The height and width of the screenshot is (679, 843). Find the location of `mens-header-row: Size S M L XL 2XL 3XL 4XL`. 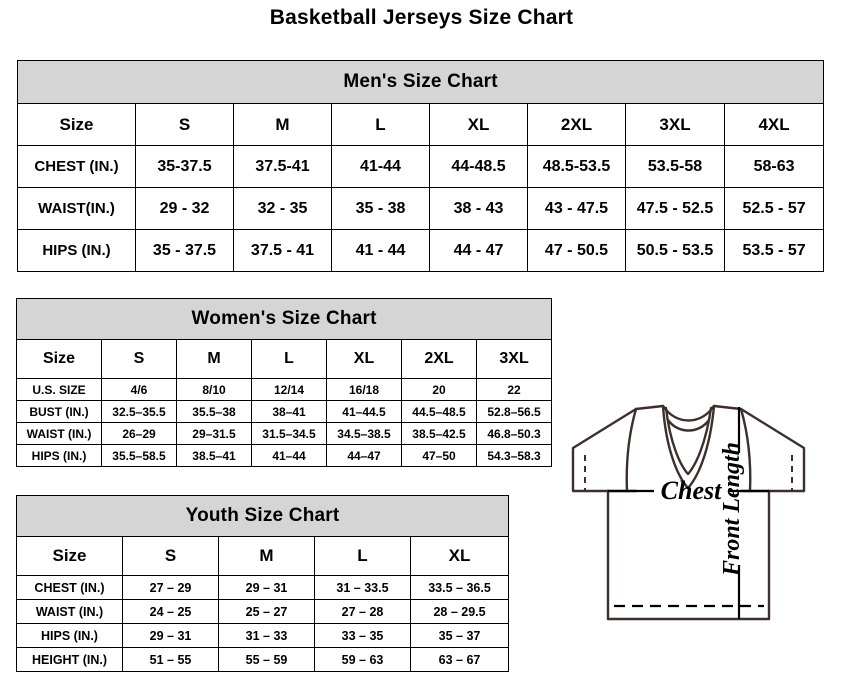

mens-header-row: Size S M L XL 2XL 3XL 4XL is located at coordinates (421, 124).